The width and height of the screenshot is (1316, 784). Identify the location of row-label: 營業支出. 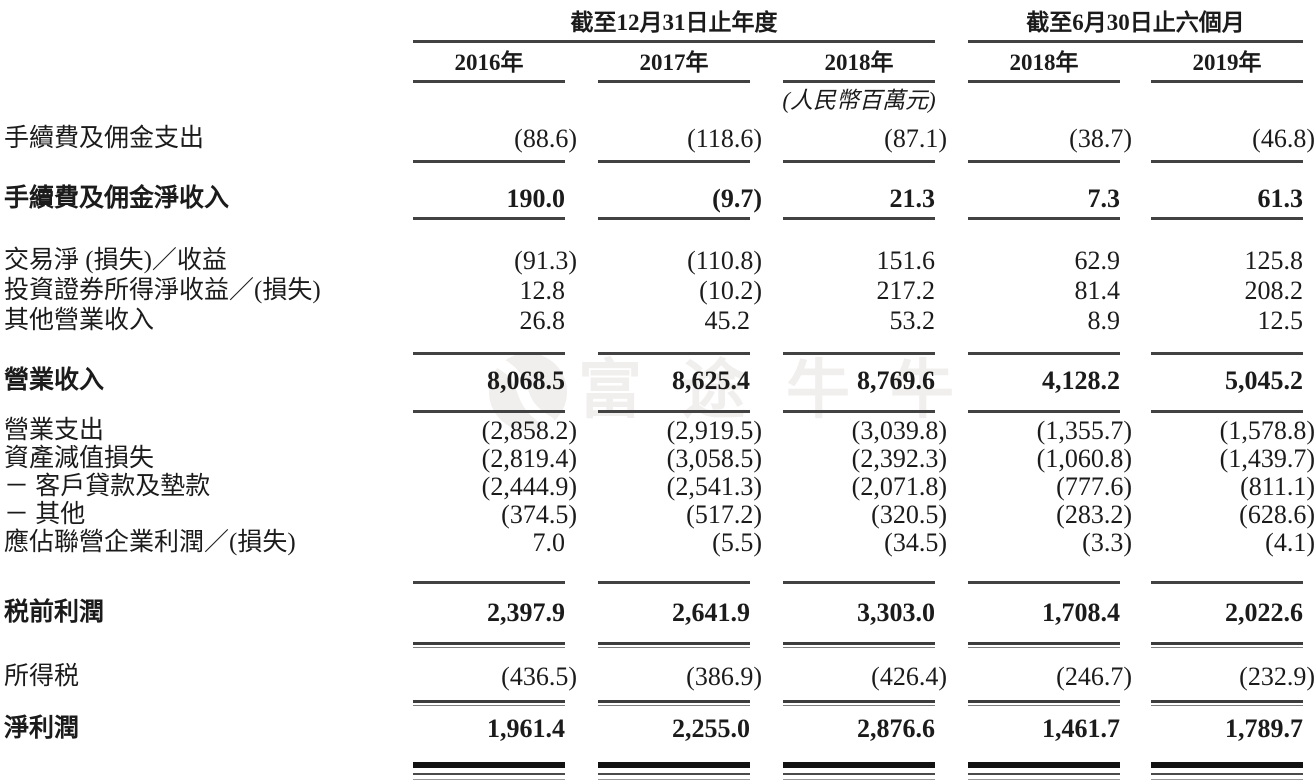
(54, 430).